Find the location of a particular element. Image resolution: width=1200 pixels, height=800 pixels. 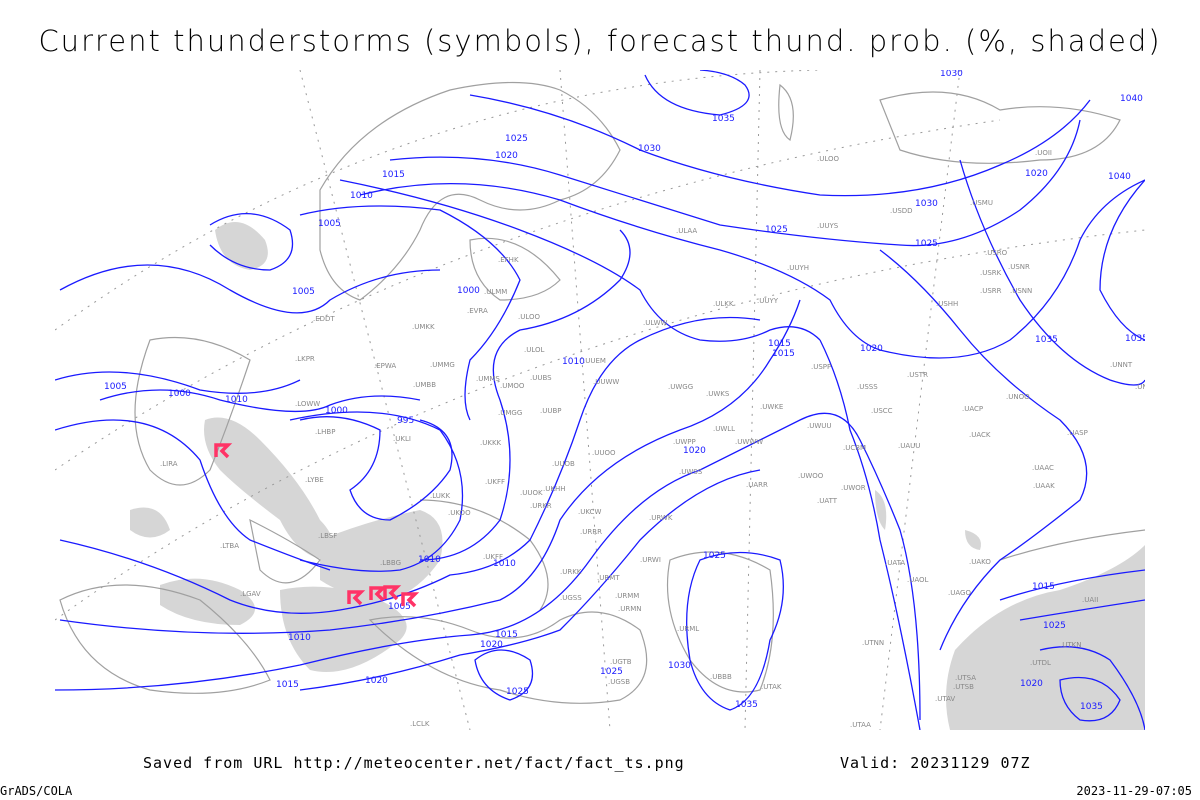

station-label: .LHBP is located at coordinates (325, 432).